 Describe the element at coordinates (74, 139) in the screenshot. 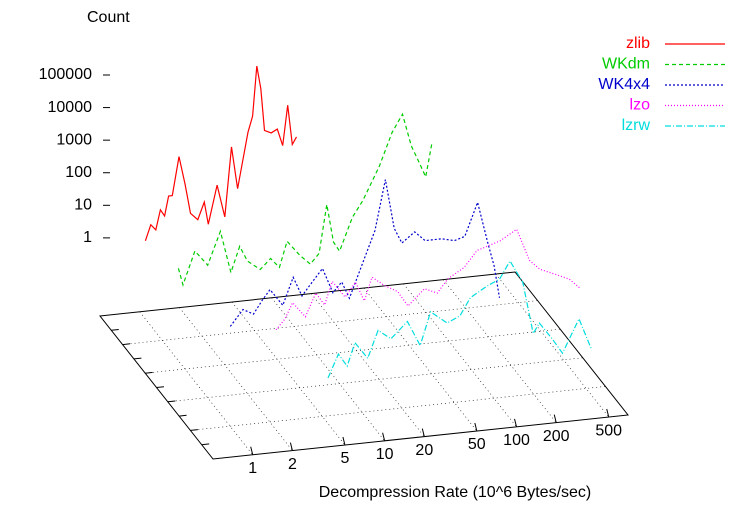

I see `z-tick-label: 1000` at that location.